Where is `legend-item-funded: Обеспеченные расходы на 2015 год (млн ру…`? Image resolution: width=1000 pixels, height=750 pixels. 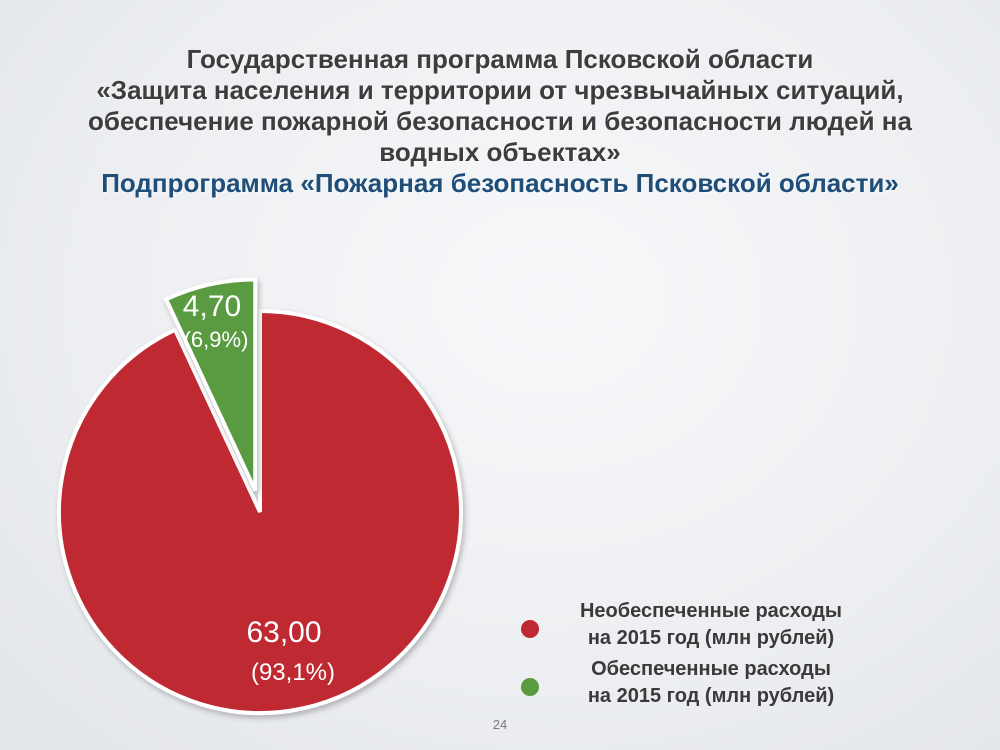
legend-item-funded: Обеспеченные расходы на 2015 год (млн ру… is located at coordinates (695, 683).